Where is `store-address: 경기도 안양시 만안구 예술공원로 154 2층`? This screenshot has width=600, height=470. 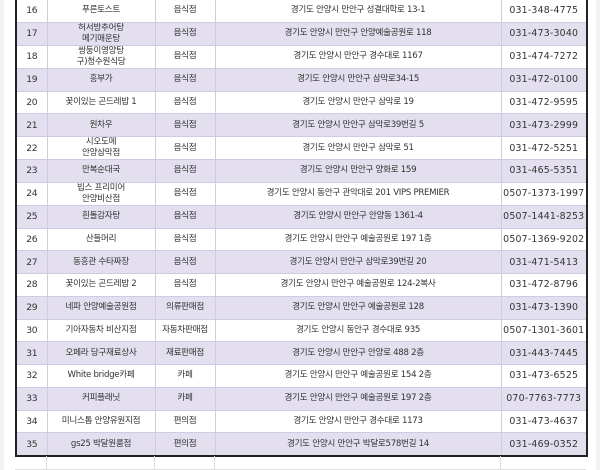 store-address: 경기도 안양시 만안구 예술공원로 154 2층 is located at coordinates (358, 376).